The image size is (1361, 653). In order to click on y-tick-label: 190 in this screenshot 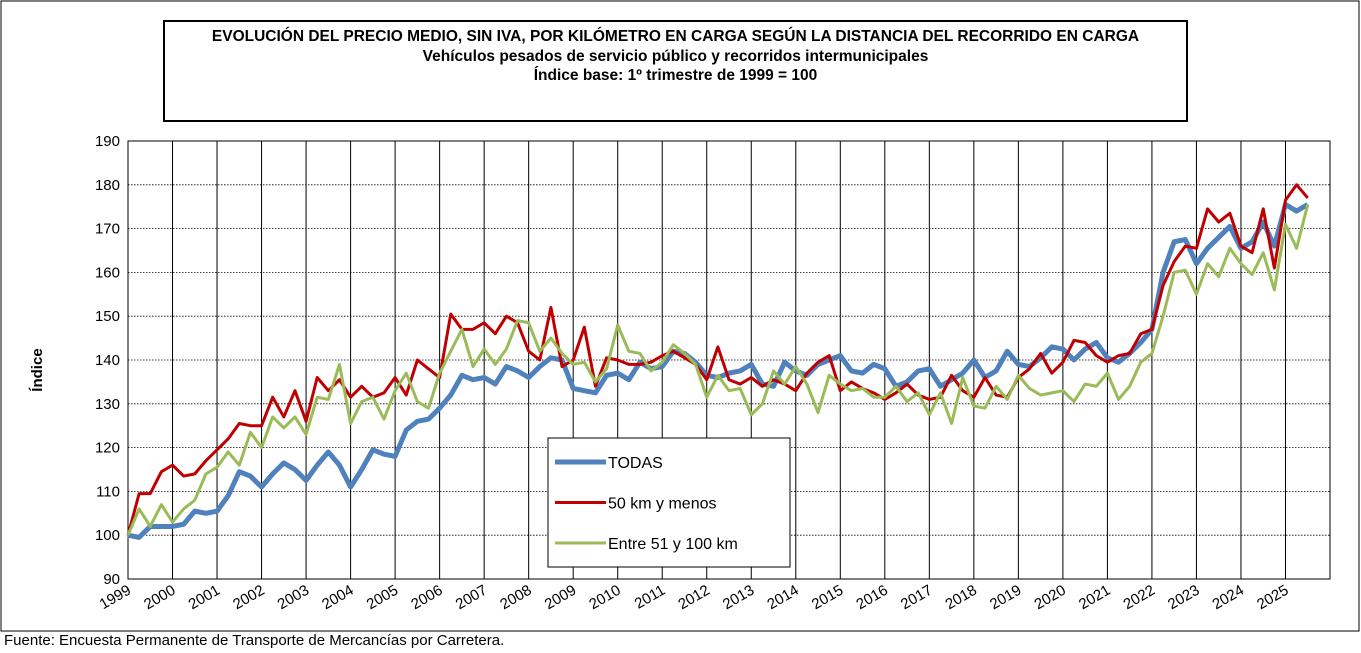, I will do `click(107, 141)`.